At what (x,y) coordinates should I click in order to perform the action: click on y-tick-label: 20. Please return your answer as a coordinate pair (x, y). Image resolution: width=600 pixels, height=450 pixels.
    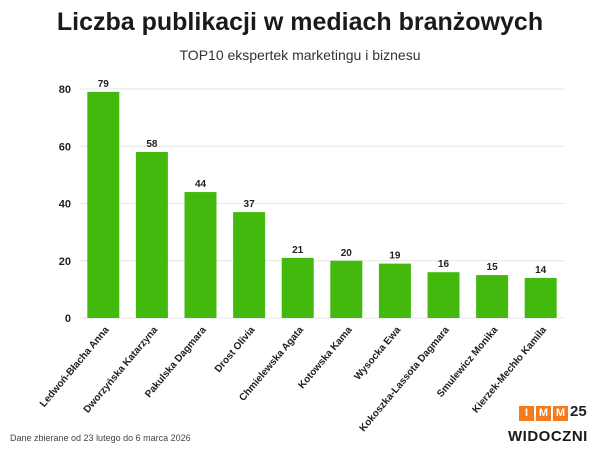
    Looking at the image, I should click on (65, 262).